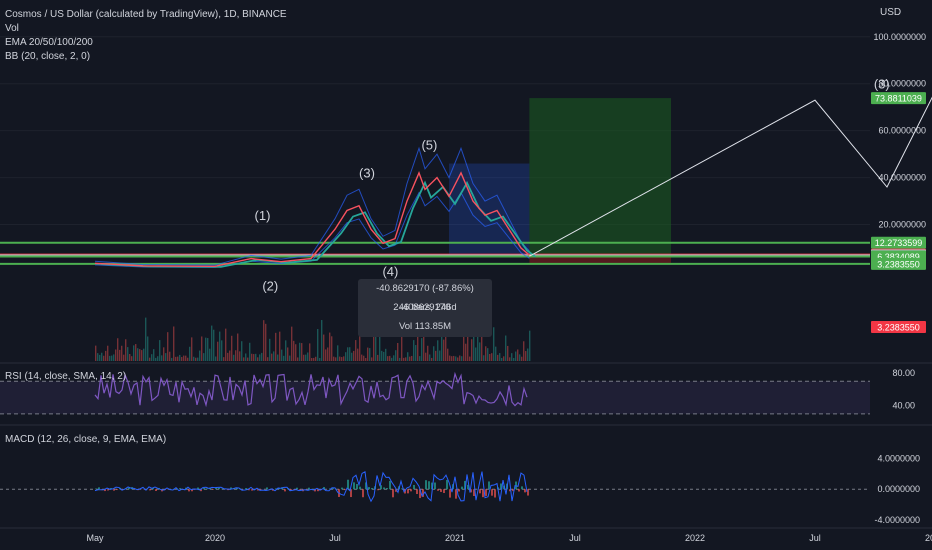 The height and width of the screenshot is (550, 932). What do you see at coordinates (49, 42) in the screenshot?
I see `indicator-ema: EMA 20/50/100/200` at bounding box center [49, 42].